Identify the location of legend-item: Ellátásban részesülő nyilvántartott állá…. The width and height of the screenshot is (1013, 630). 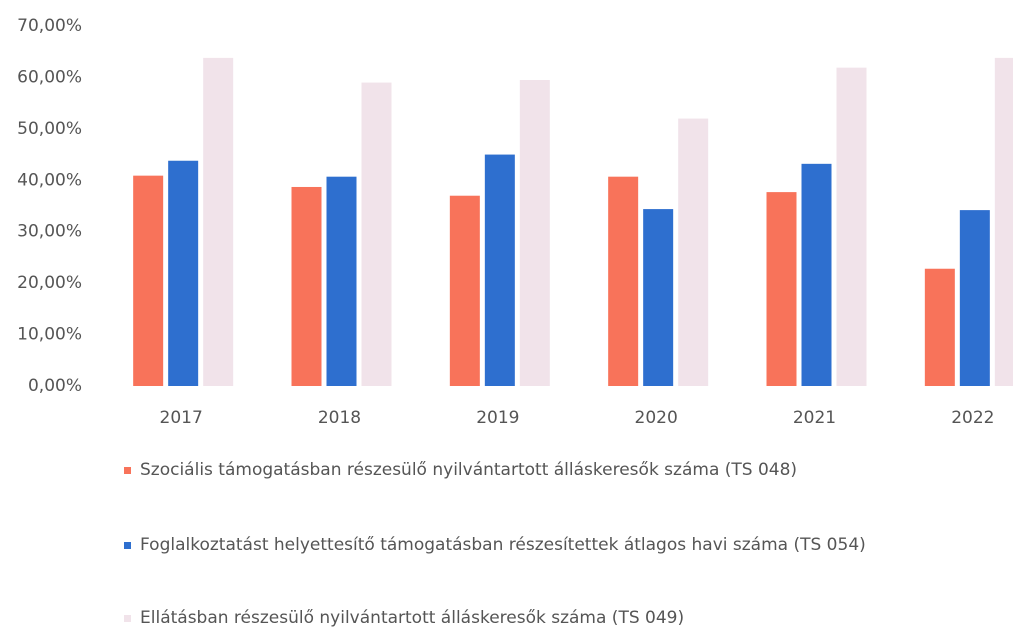
(404, 617).